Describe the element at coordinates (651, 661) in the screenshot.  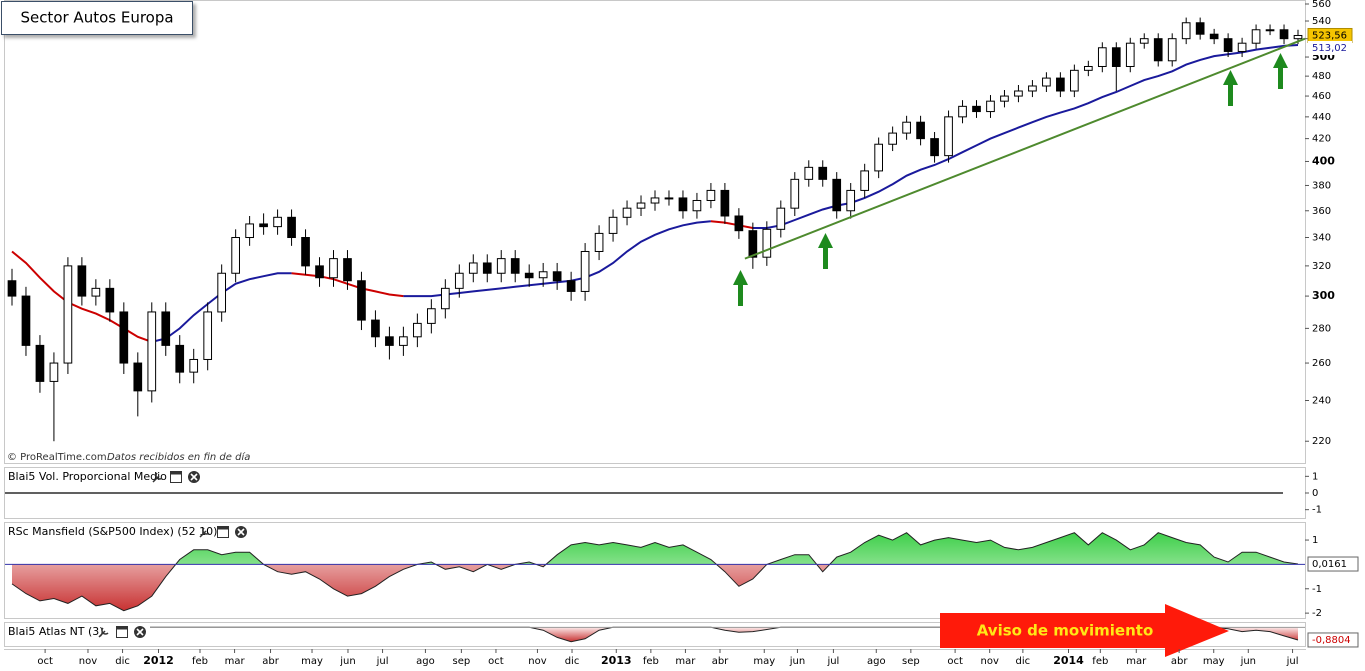
I see `x-tick-label: feb` at that location.